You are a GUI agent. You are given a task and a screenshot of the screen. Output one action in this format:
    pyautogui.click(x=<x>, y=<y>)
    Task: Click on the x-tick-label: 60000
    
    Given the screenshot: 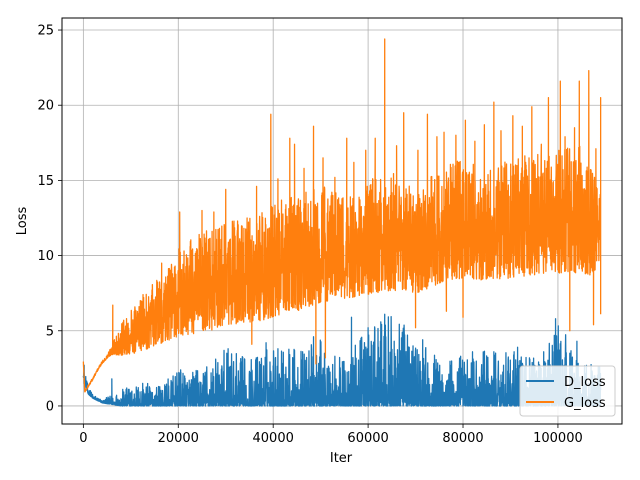 What is the action you would take?
    pyautogui.click(x=367, y=438)
    